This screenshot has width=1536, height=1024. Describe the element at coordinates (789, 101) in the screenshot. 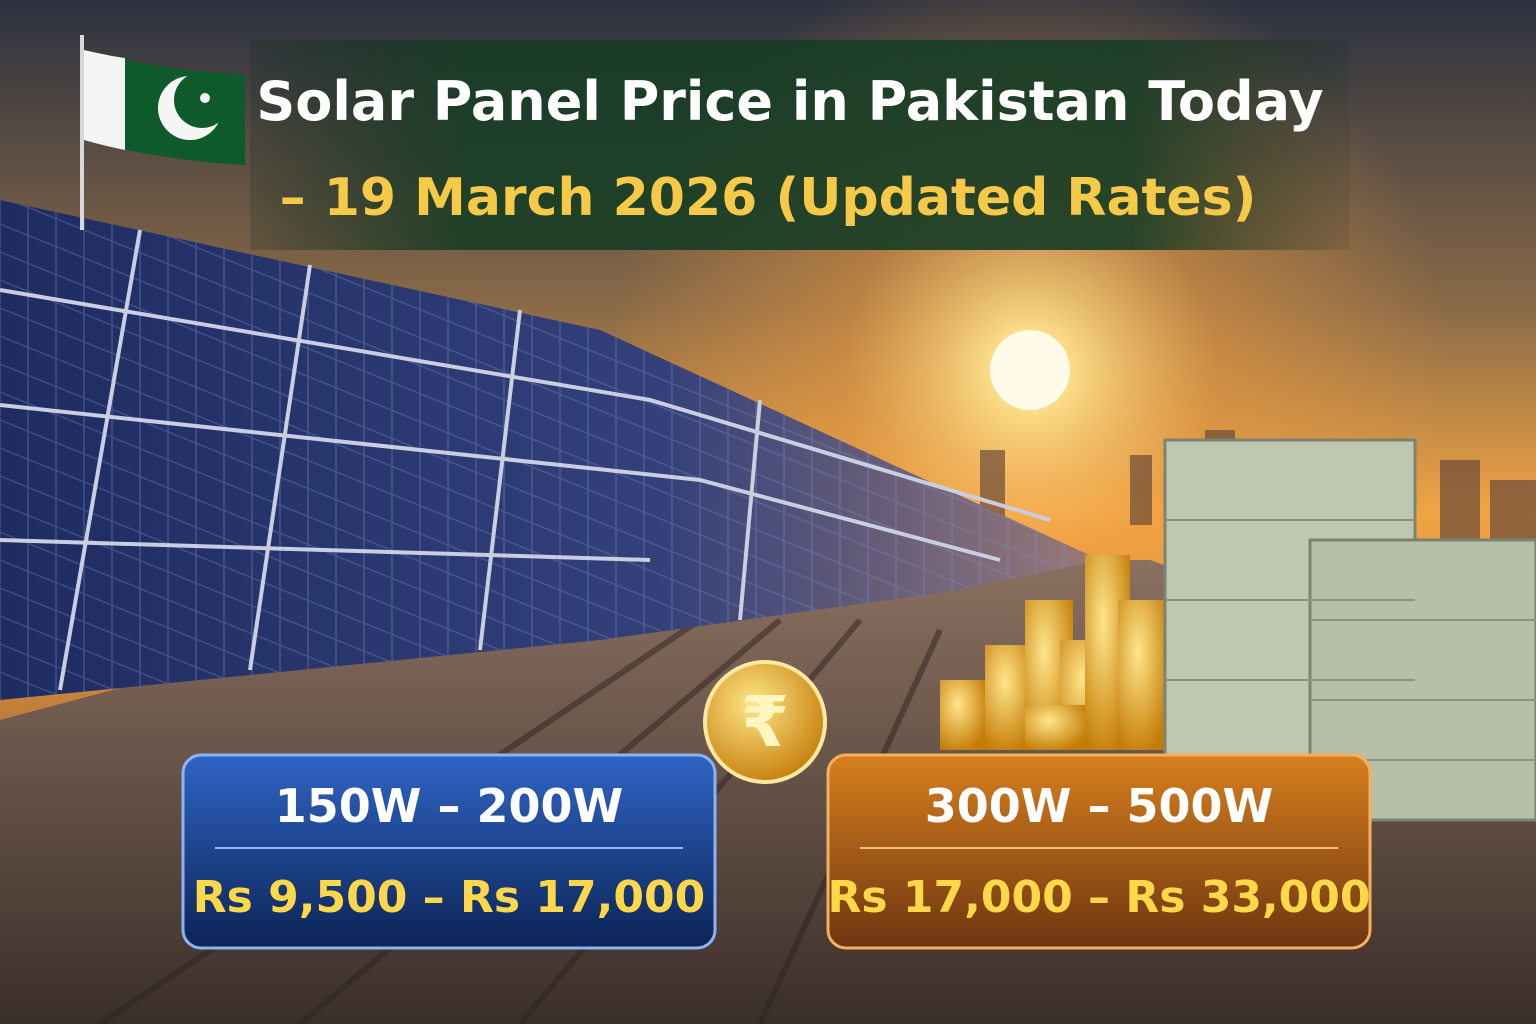

I see `title-line-1: Solar Panel Price in Pakistan Today` at that location.